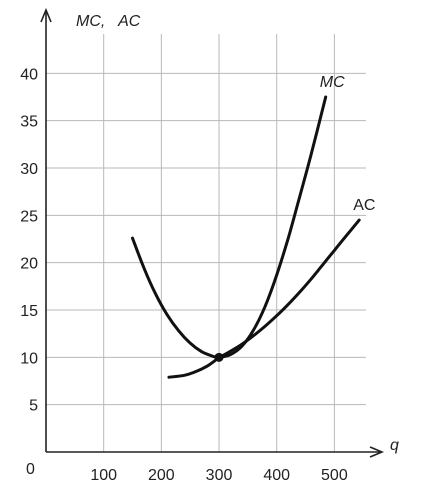  What do you see at coordinates (29, 169) in the screenshot?
I see `y-tick-label-30: 30` at bounding box center [29, 169].